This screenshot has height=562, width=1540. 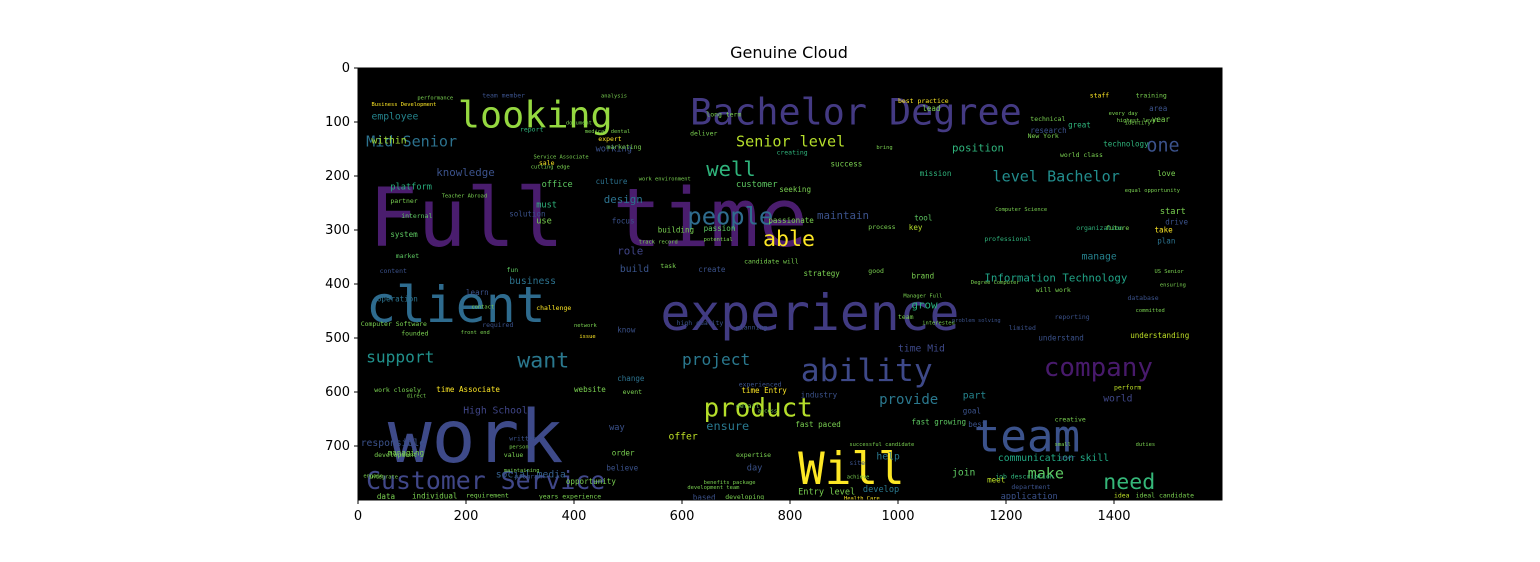 I want to click on x-tick-label: 1200, so click(x=1005, y=516).